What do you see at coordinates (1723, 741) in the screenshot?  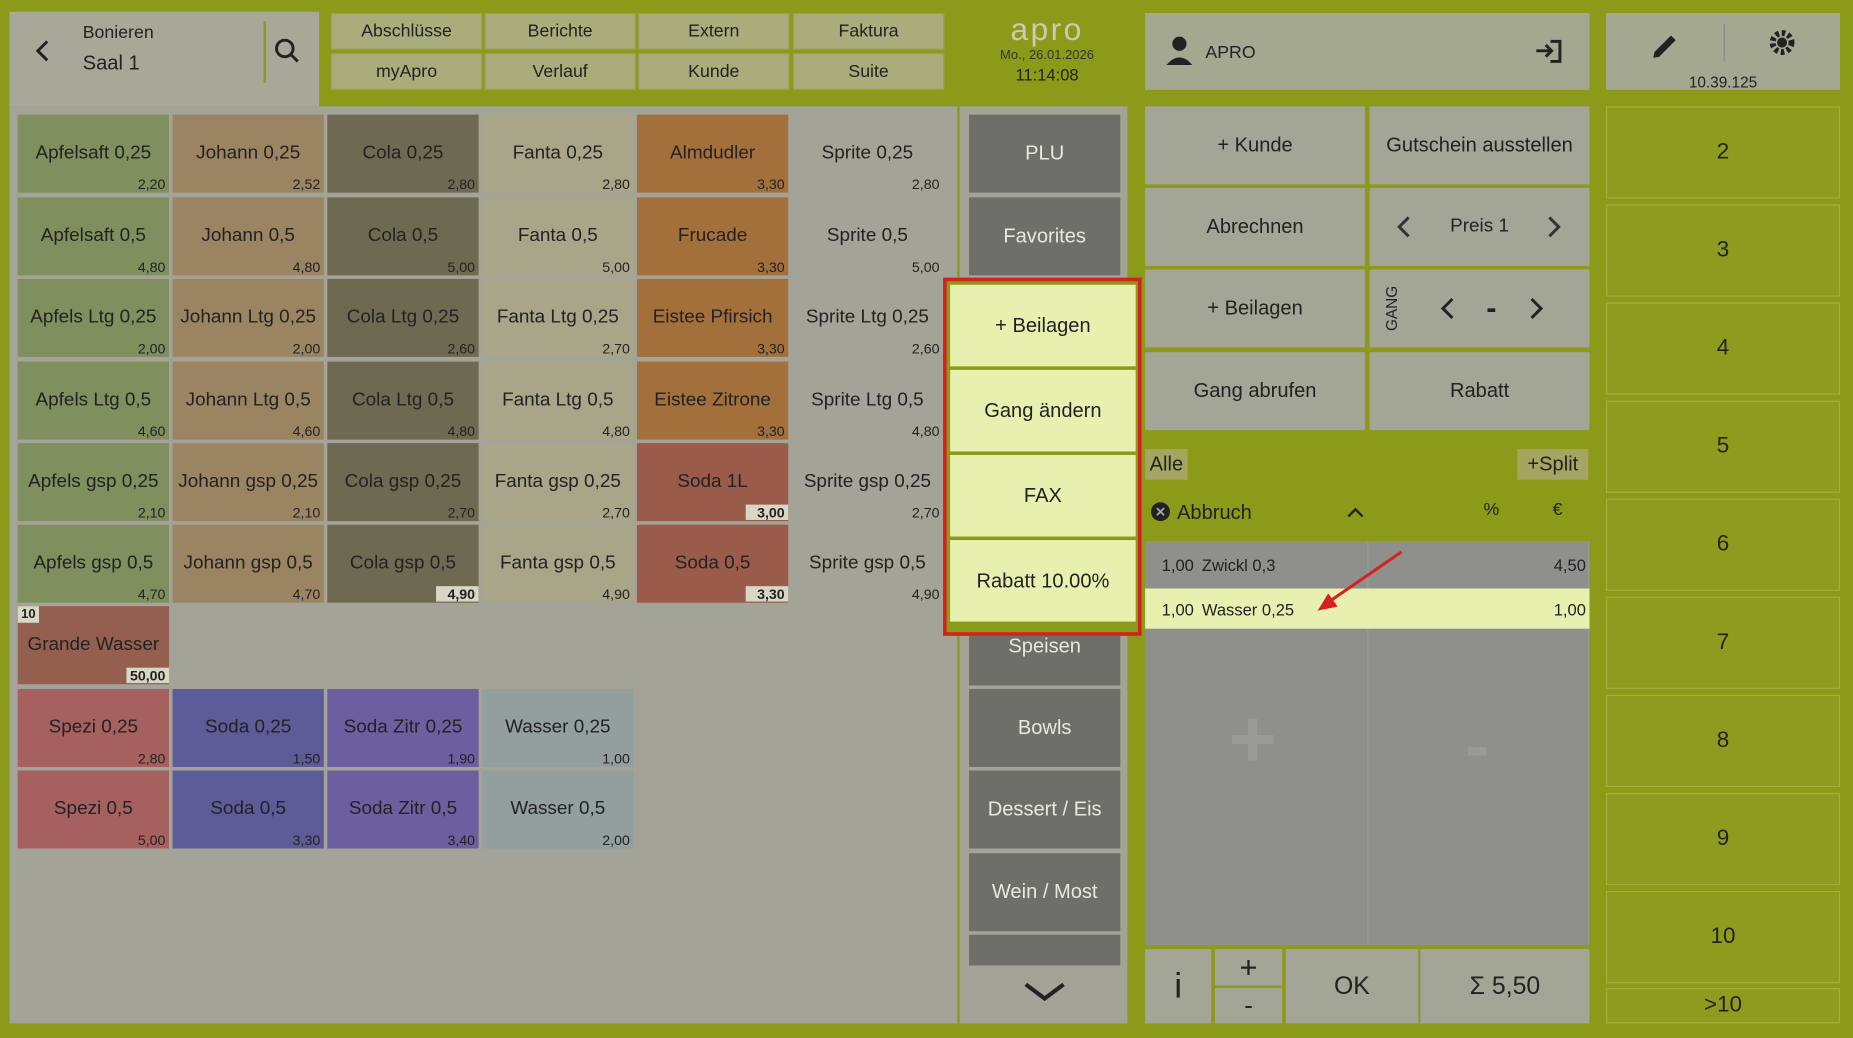 I see `numpad-key: 8` at bounding box center [1723, 741].